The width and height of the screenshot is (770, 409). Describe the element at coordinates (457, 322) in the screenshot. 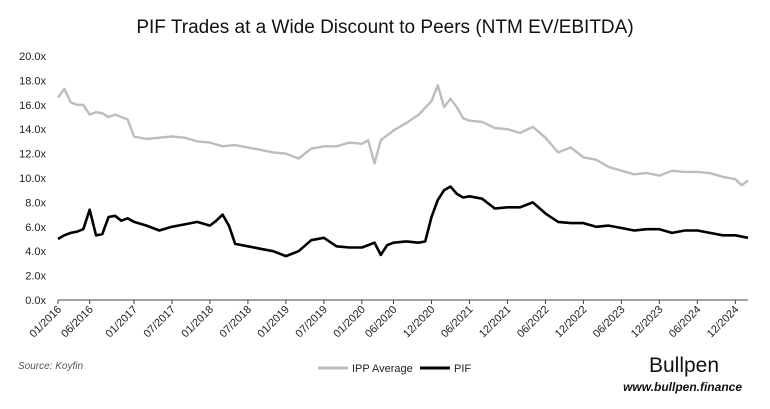

I see `x-tick-label: 06/2021` at that location.